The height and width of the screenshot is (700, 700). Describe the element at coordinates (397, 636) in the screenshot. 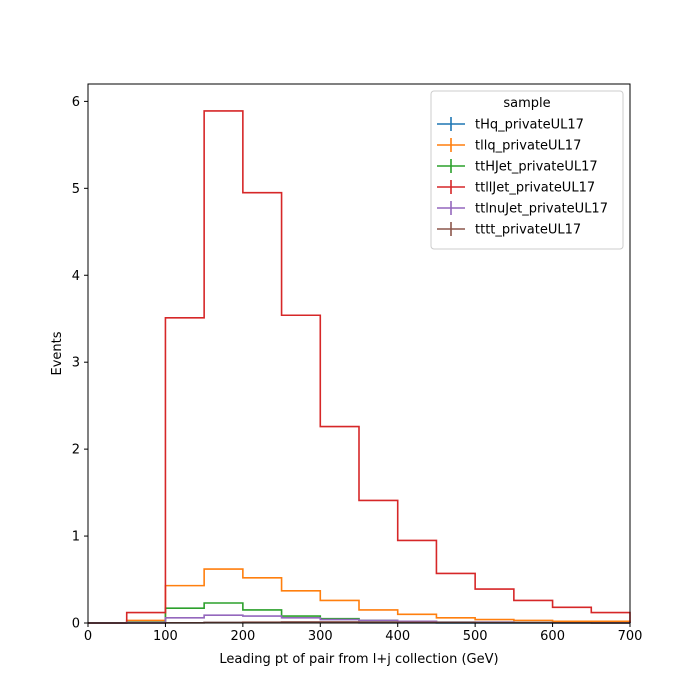

I see `x-tick-label: 400` at that location.